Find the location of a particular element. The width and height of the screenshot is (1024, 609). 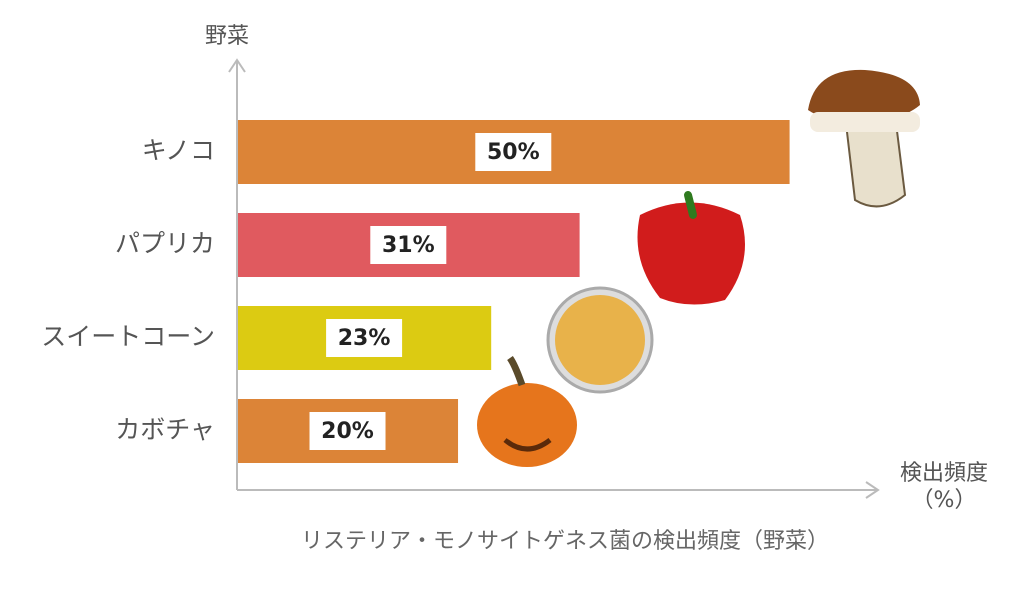

value-label: 23% is located at coordinates (364, 338).